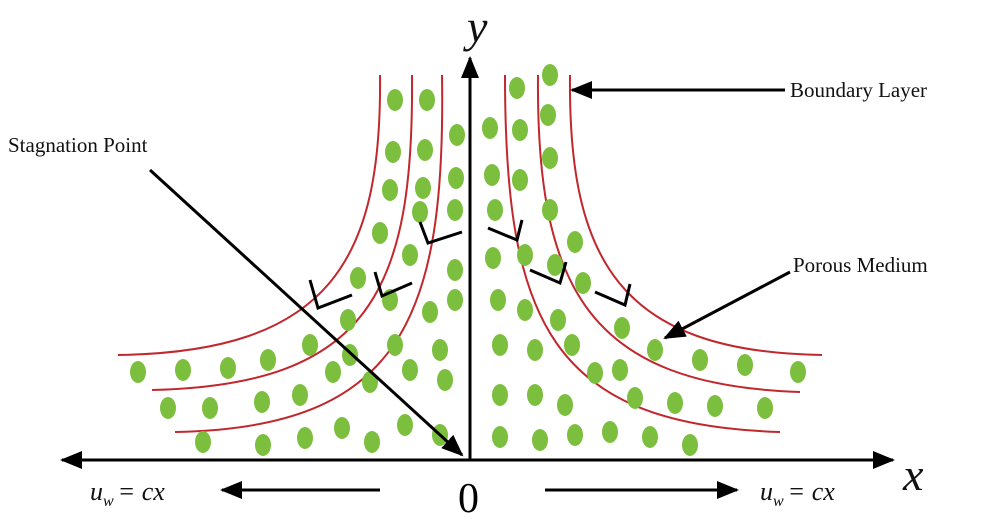  Describe the element at coordinates (468, 499) in the screenshot. I see `origin-label: 0` at that location.